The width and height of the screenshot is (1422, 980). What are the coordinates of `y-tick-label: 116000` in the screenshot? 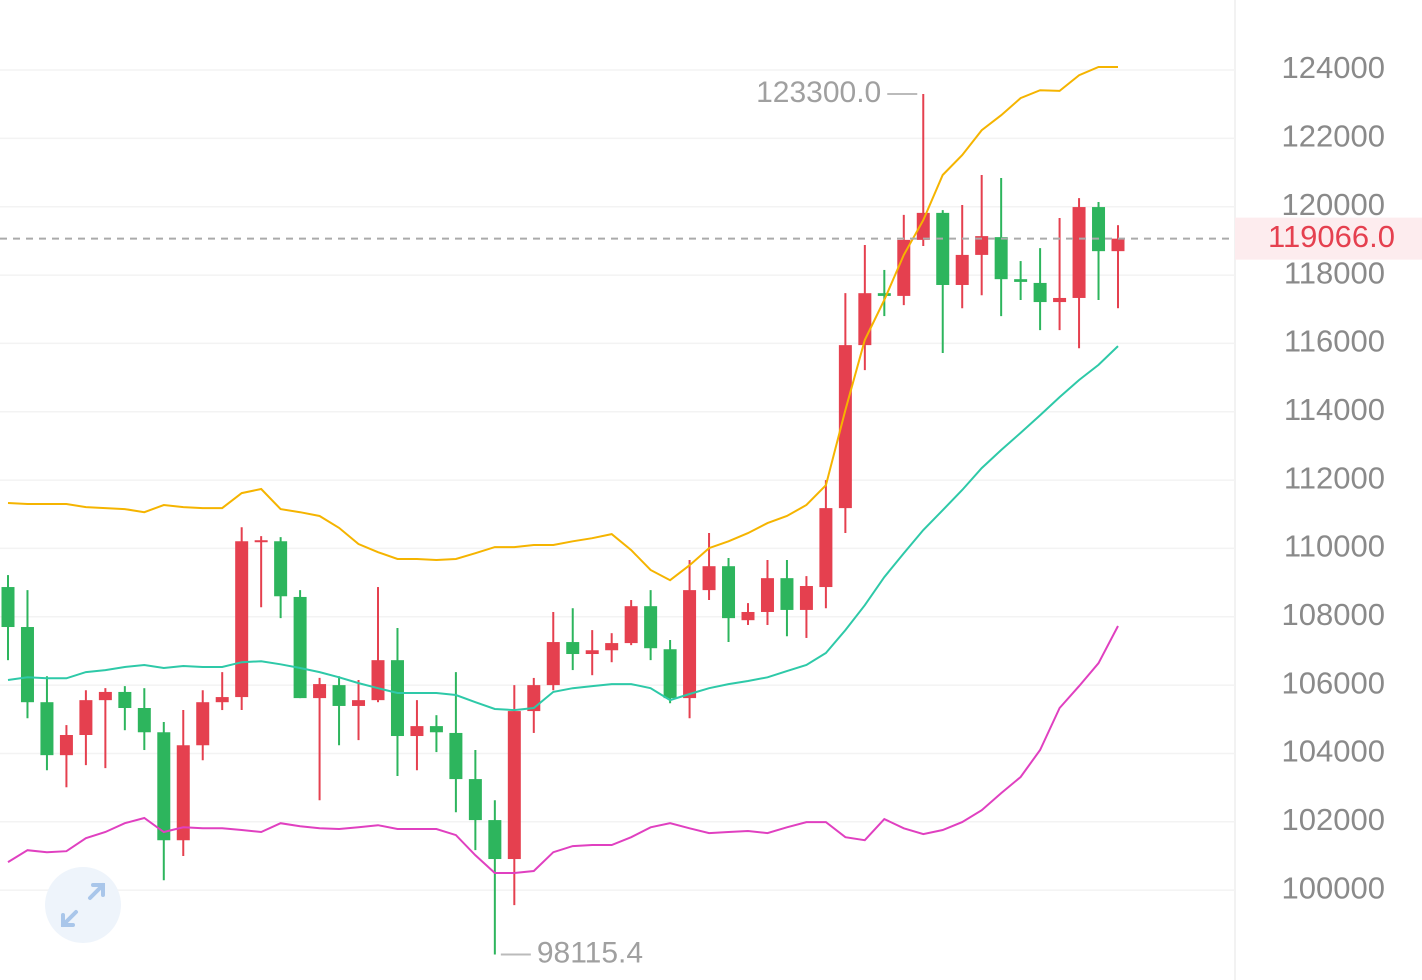 It's located at (1334, 341).